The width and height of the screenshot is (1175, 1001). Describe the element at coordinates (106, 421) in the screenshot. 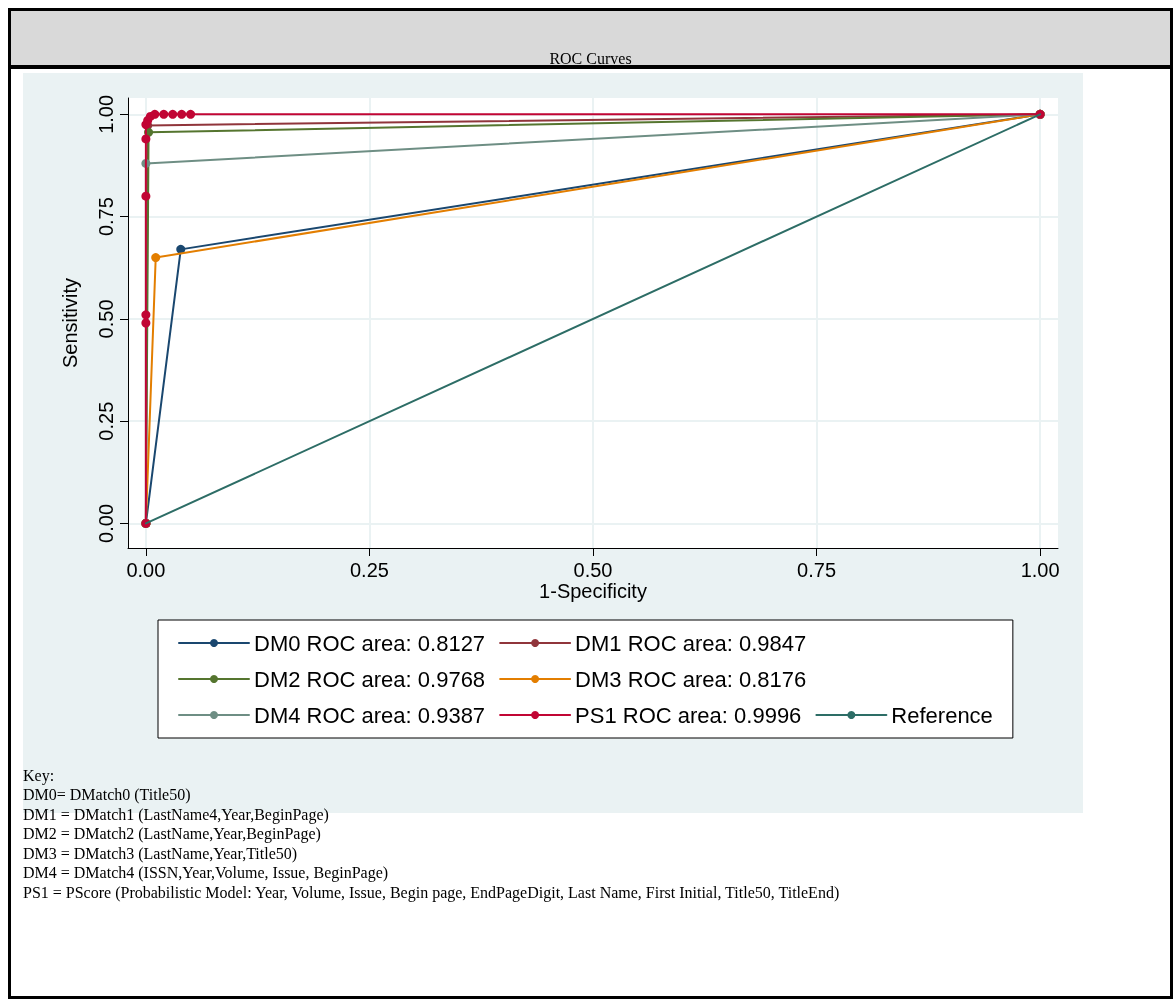

I see `y-tick-label: 0.25` at that location.